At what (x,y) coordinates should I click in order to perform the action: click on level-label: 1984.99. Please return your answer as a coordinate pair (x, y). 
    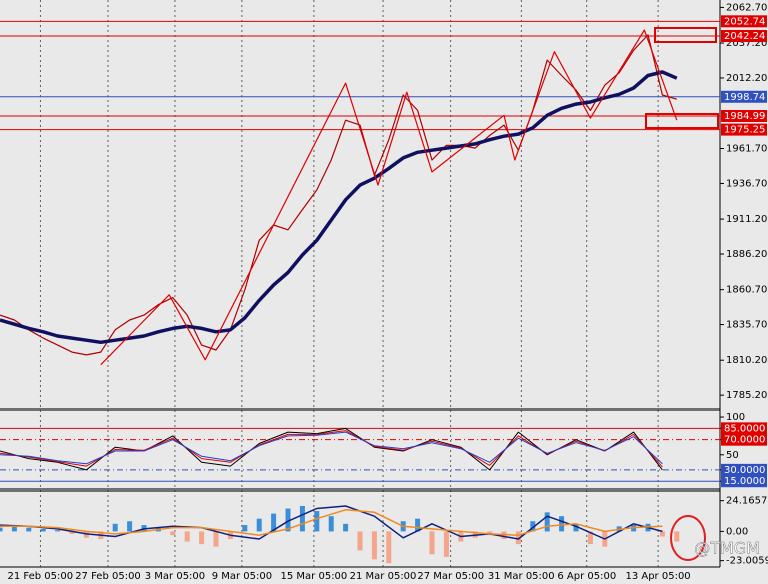
    Looking at the image, I should click on (744, 116).